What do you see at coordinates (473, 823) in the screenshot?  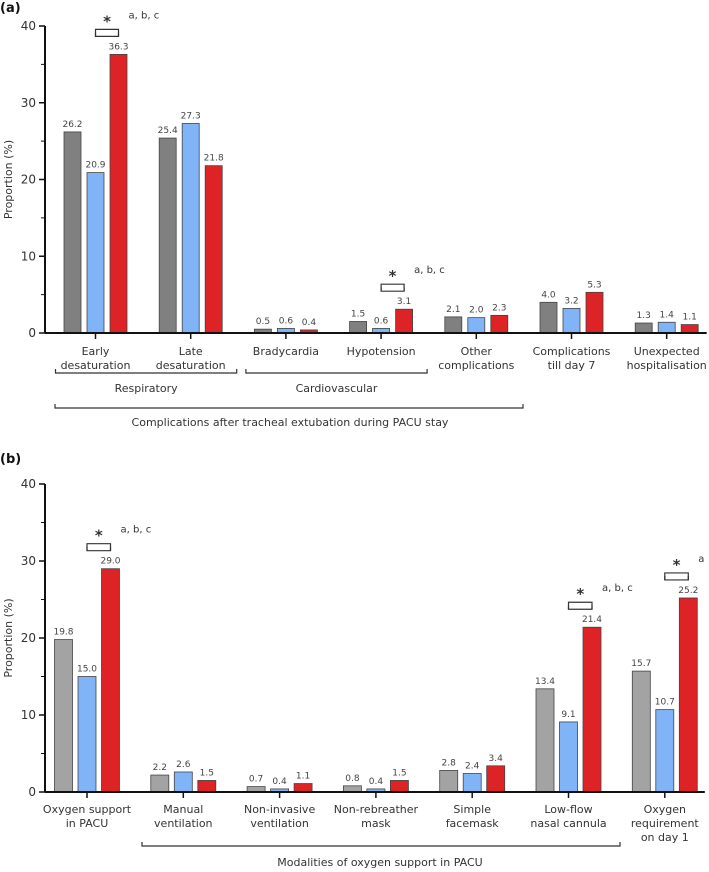 I see `panel-b-category-label: facemask` at bounding box center [473, 823].